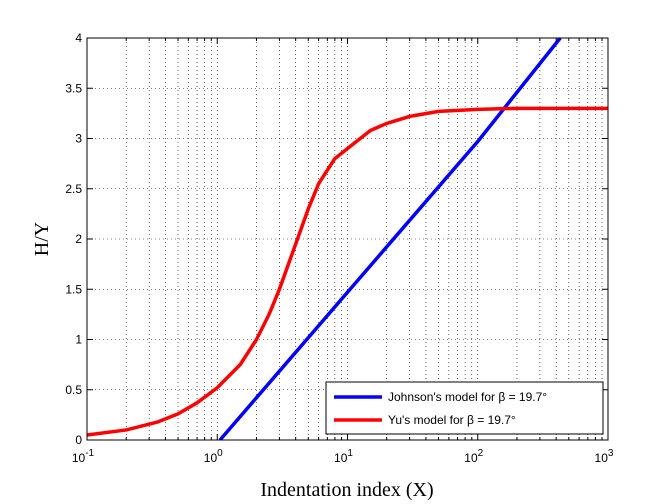 The height and width of the screenshot is (504, 672). What do you see at coordinates (473, 456) in the screenshot?
I see `x-tick-label: 10²` at bounding box center [473, 456].